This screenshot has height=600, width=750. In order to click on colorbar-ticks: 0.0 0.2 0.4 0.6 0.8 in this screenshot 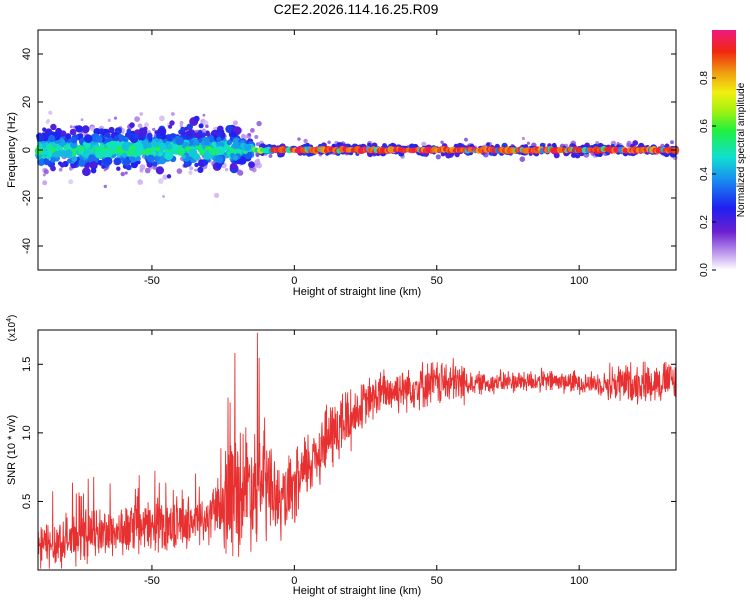, I will do `click(707, 174)`.